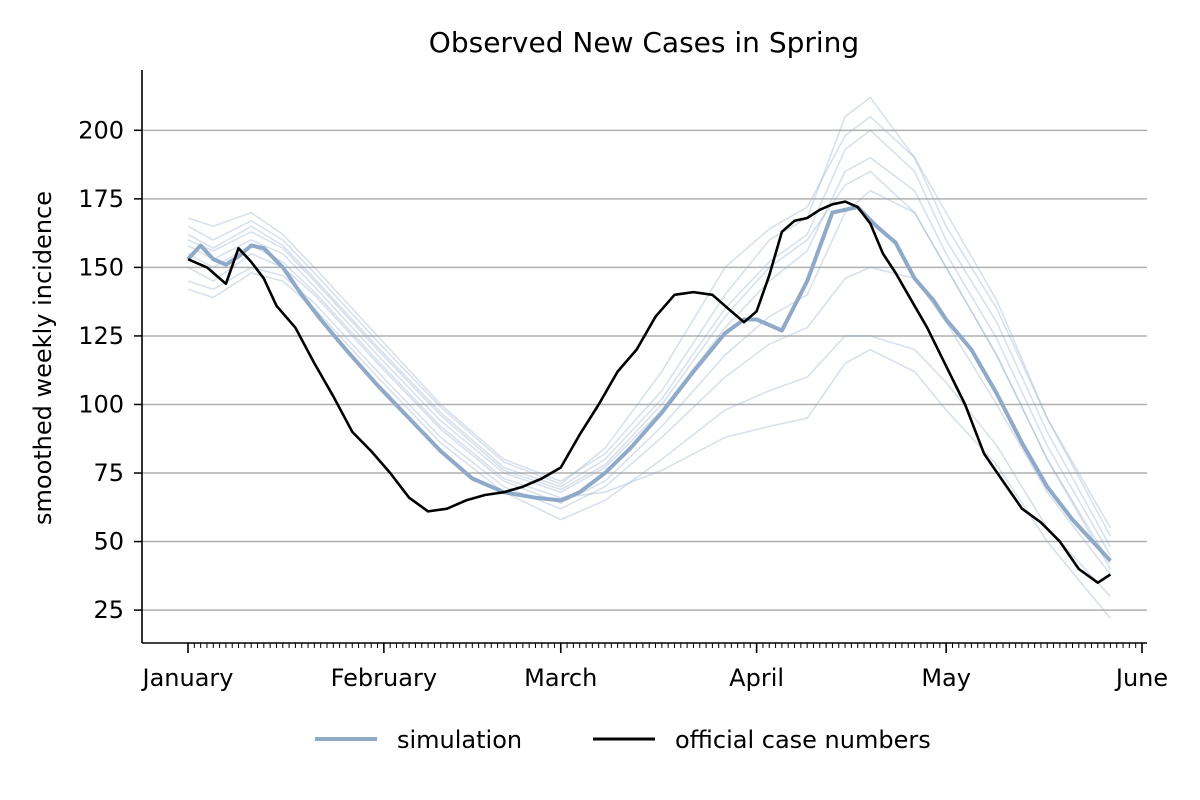 Image resolution: width=1200 pixels, height=800 pixels. What do you see at coordinates (101, 130) in the screenshot?
I see `y-tick-label: 200` at bounding box center [101, 130].